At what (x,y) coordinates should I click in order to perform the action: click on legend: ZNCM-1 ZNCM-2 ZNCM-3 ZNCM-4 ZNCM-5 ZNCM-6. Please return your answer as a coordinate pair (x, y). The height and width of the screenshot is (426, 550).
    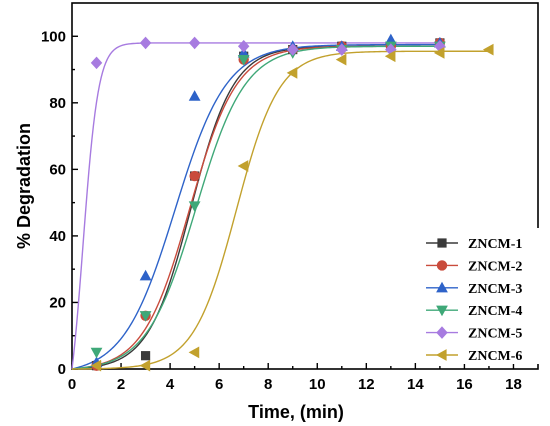
    Looking at the image, I should click on (480, 296).